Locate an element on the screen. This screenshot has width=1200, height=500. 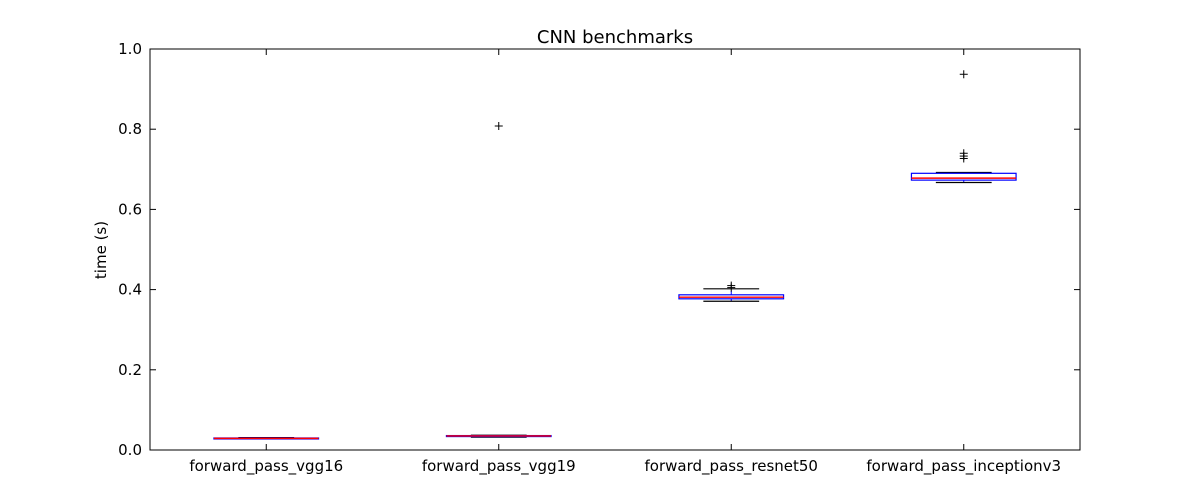
x-tick-label: forward_pass_inceptionv3 is located at coordinates (963, 466).